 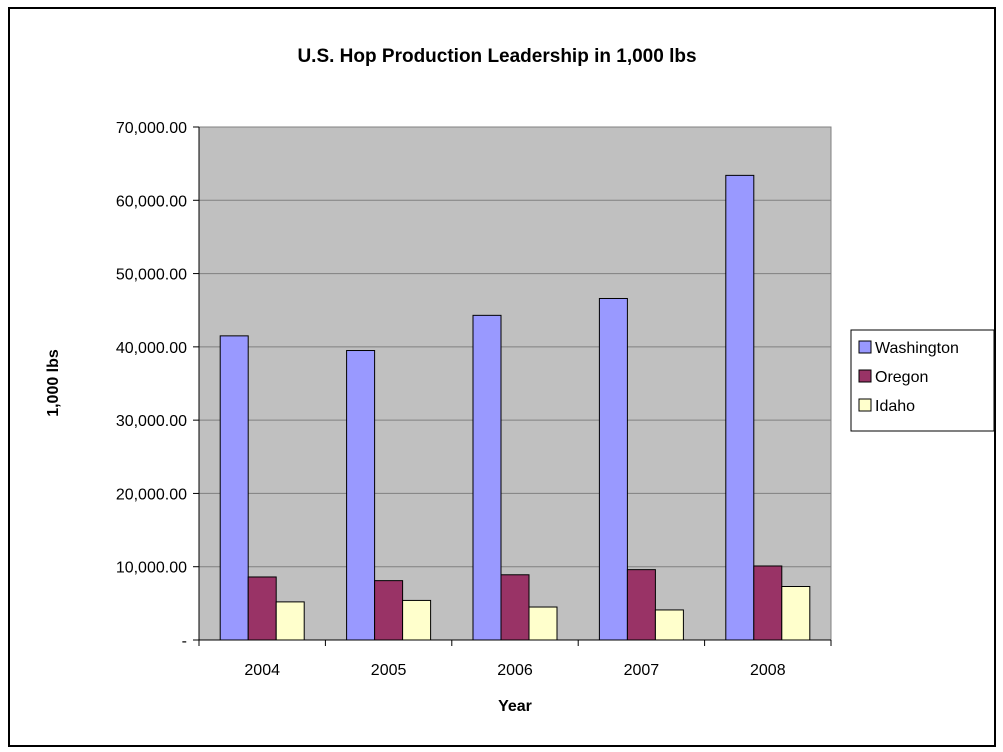 I want to click on bar-oregon-2004, so click(x=262, y=608).